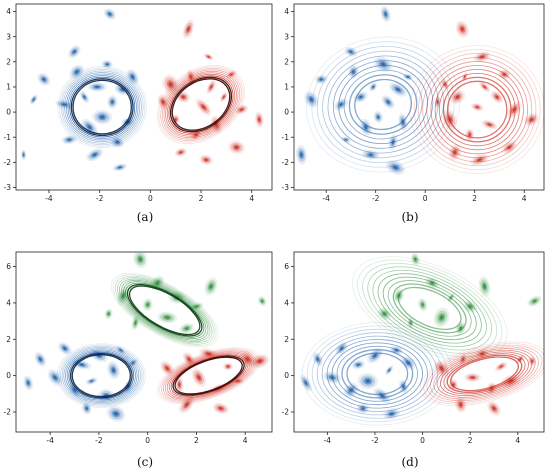 This screenshot has height=472, width=550. Describe the element at coordinates (375, 440) in the screenshot. I see `x-tick-label: -2` at that location.